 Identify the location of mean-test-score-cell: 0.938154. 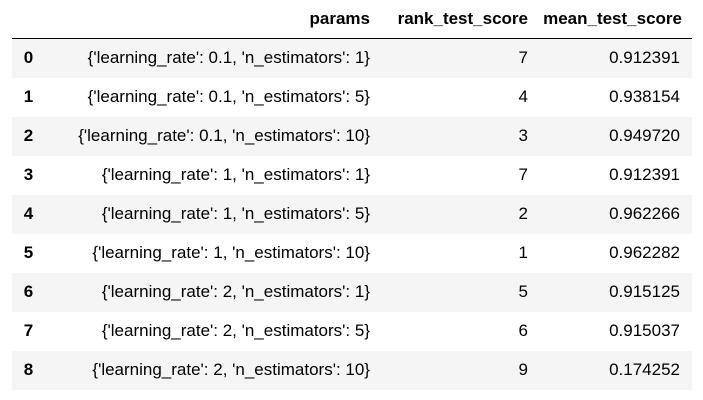
(644, 96).